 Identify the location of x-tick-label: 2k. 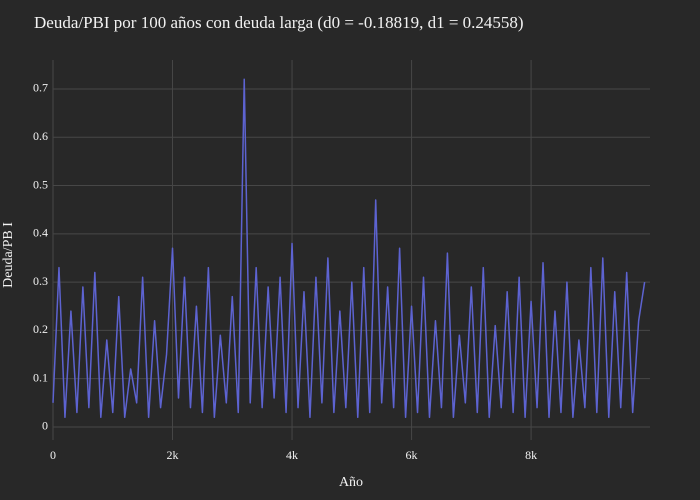
(173, 455).